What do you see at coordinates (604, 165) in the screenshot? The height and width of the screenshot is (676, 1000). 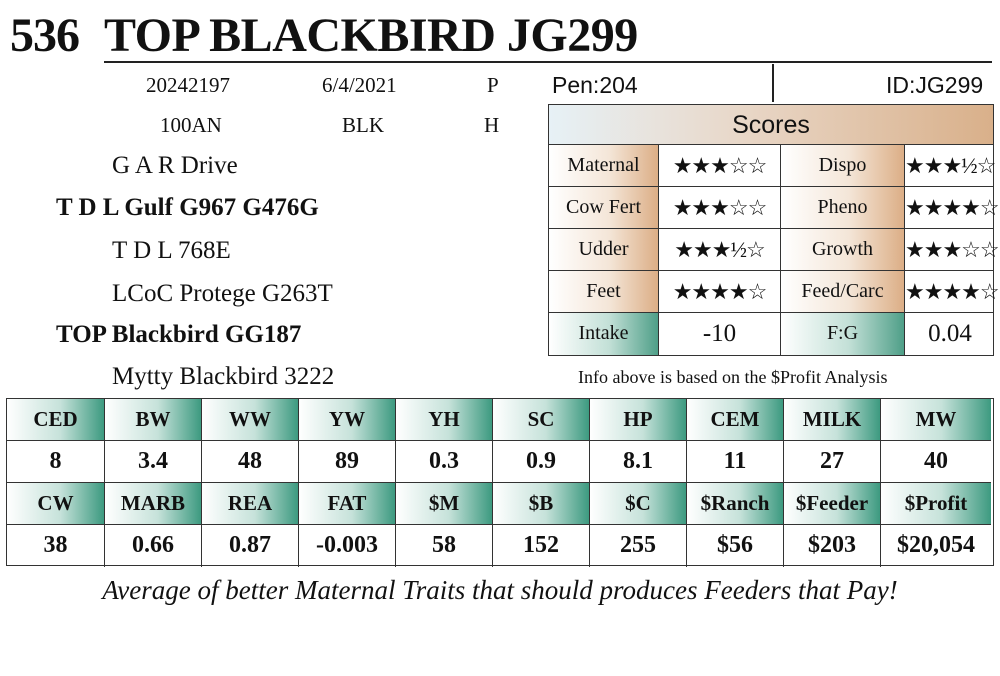 I see `score-label: Maternal` at bounding box center [604, 165].